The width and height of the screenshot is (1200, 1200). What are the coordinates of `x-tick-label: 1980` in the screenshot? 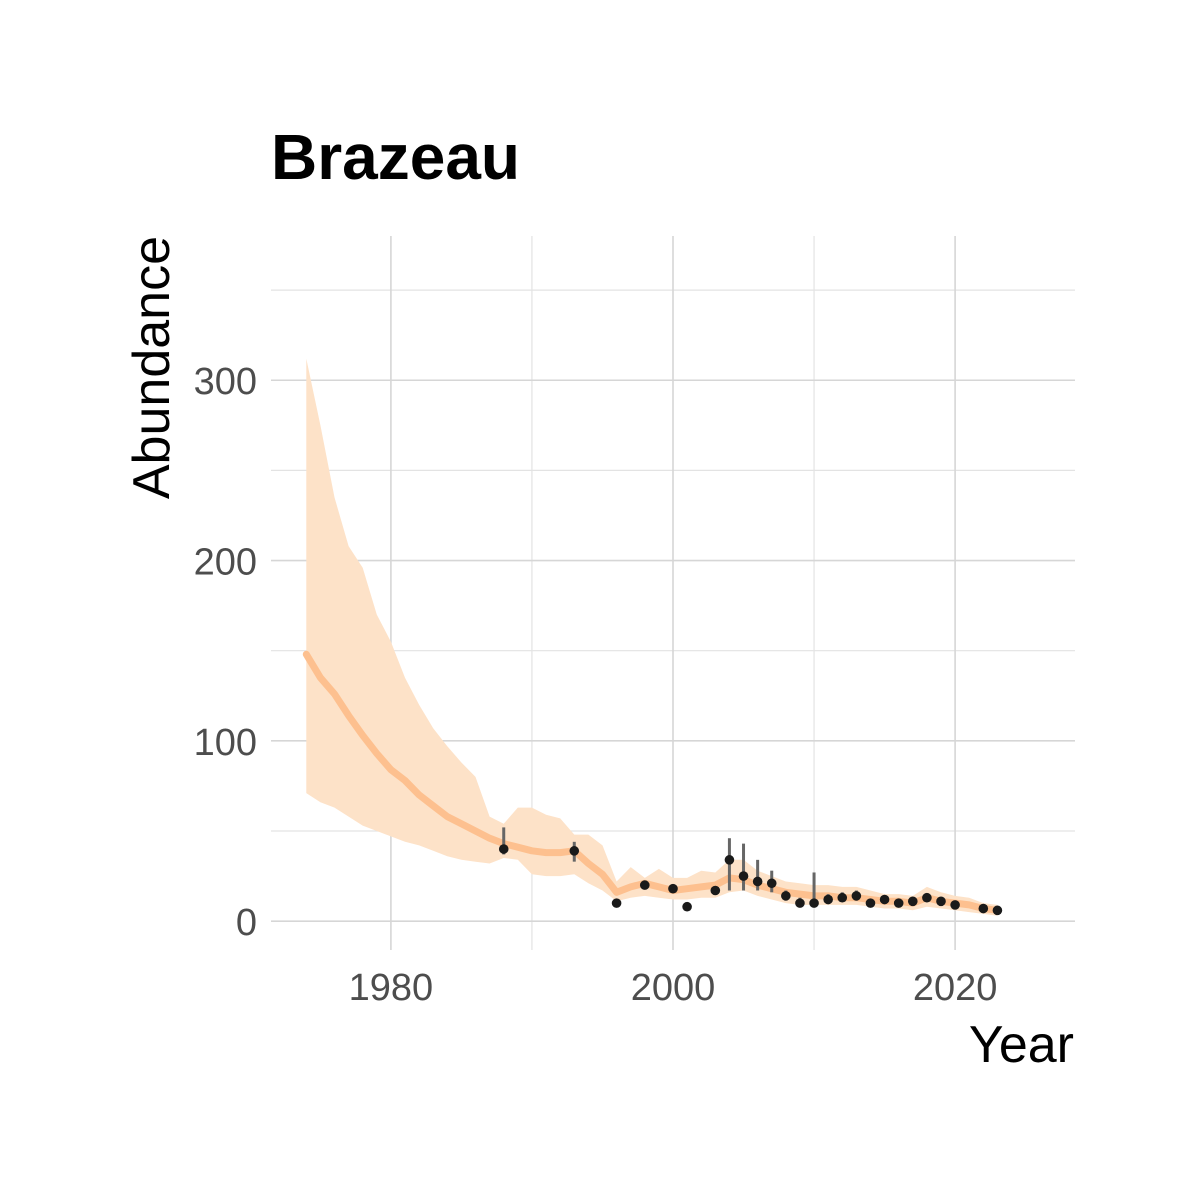 It's located at (391, 988).